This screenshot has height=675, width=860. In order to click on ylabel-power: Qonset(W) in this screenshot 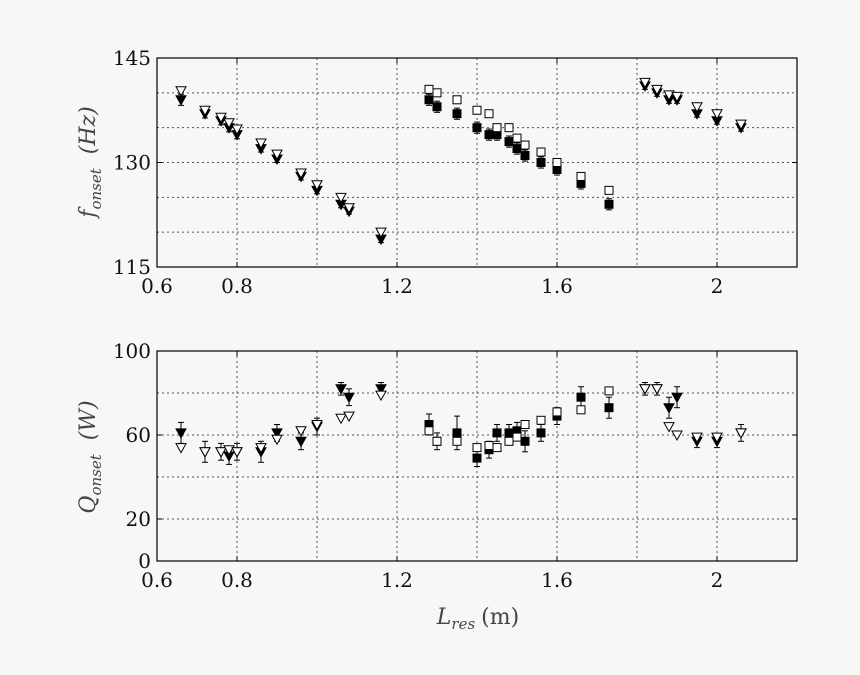, I will do `click(90, 456)`.